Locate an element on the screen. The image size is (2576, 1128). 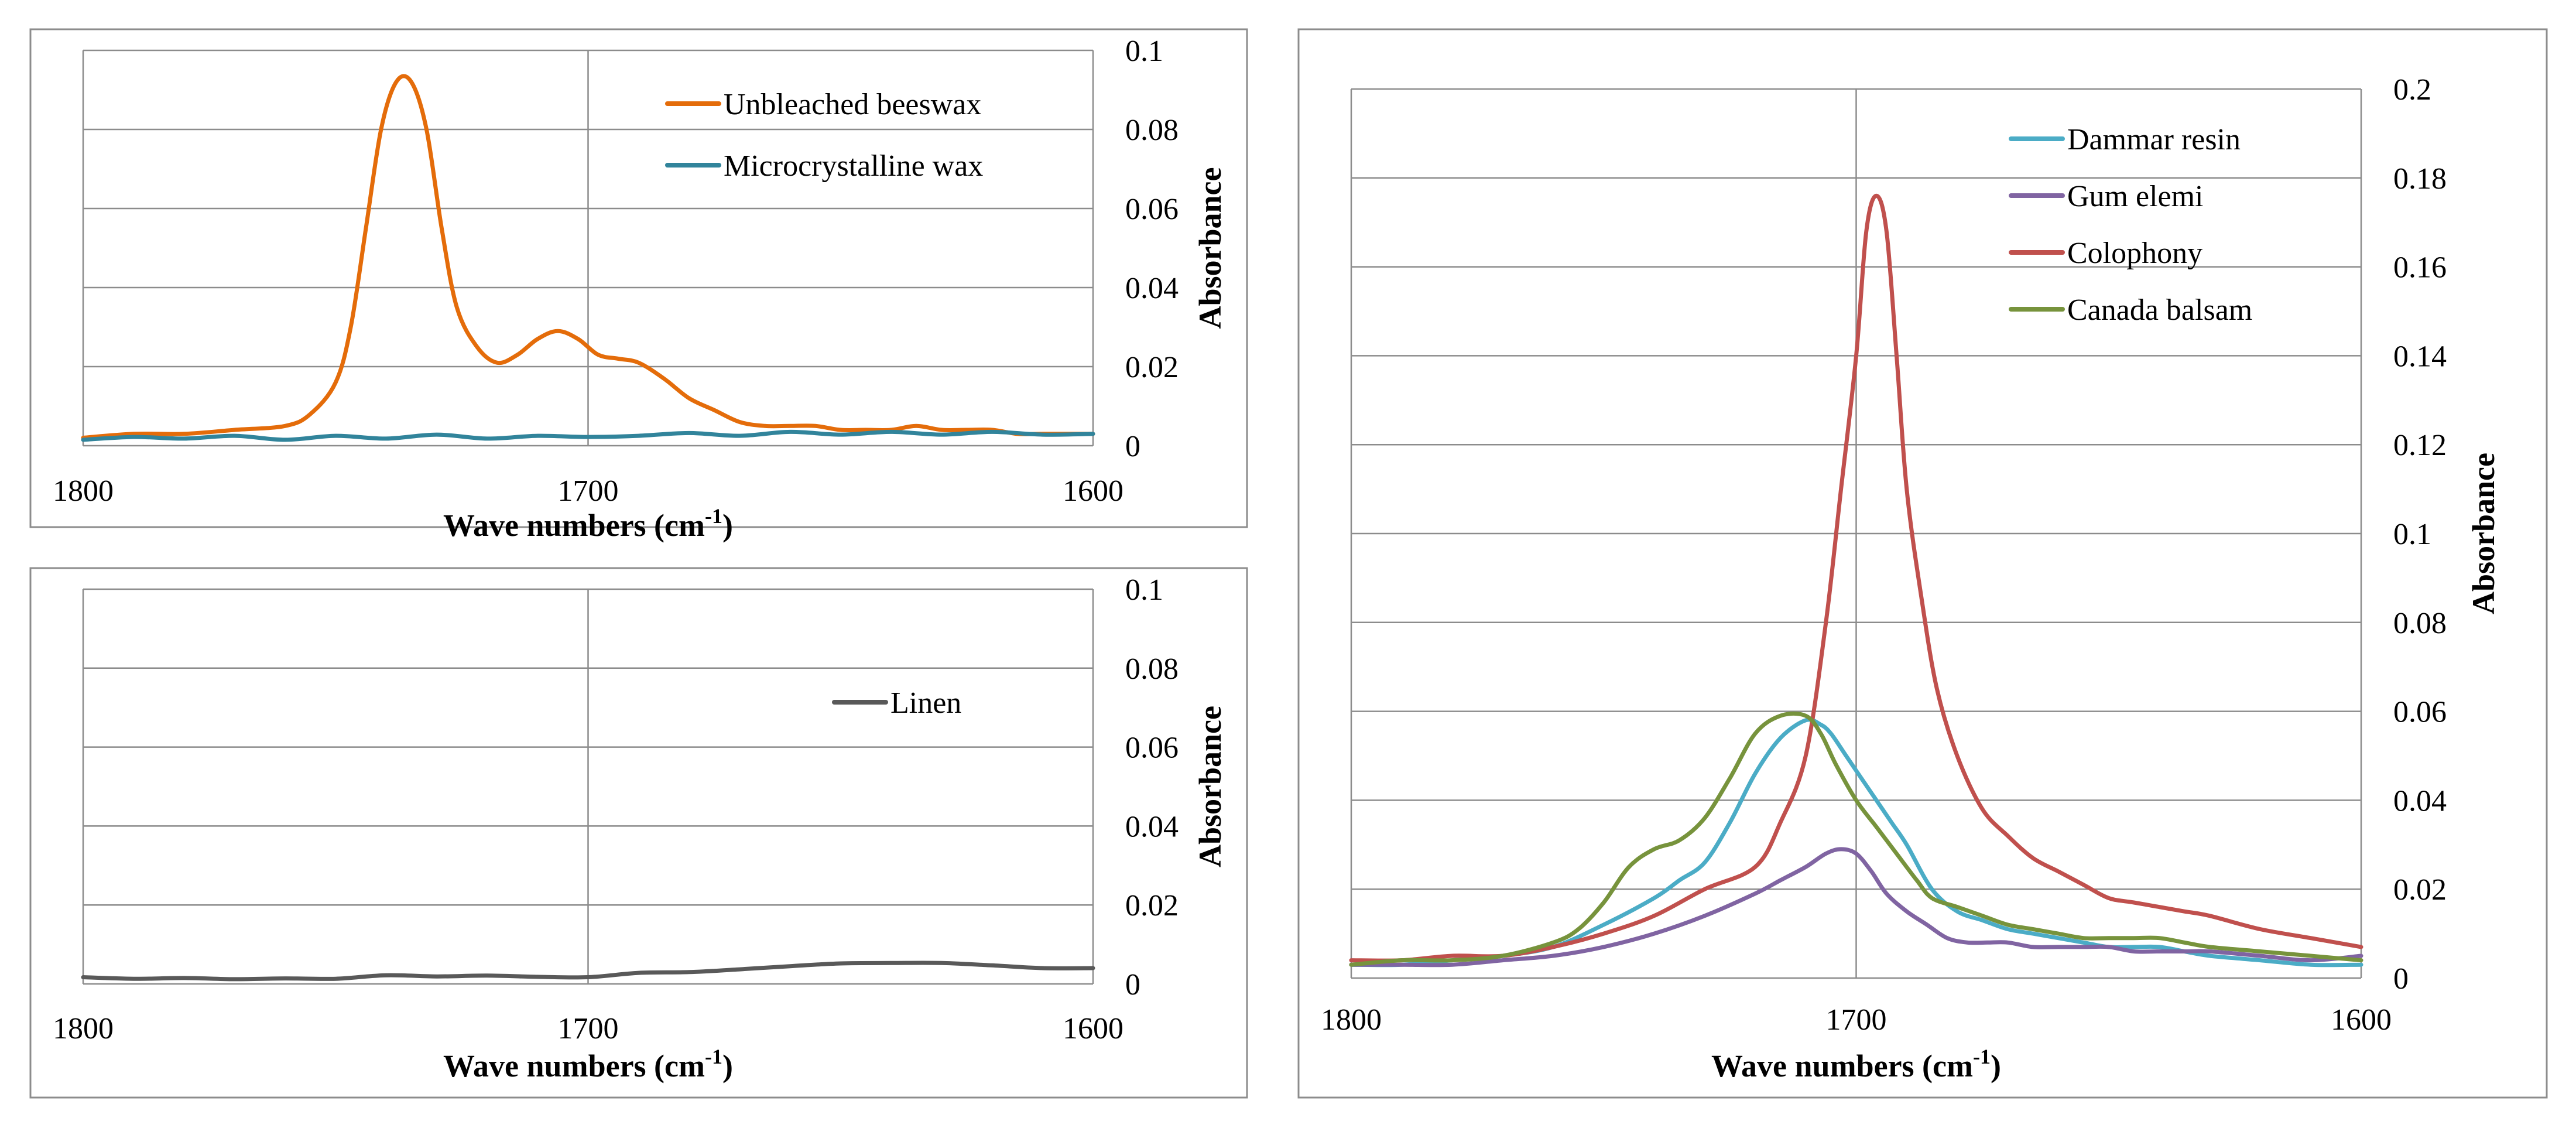
legend-label: Unbleached beeswax is located at coordinates (852, 104).